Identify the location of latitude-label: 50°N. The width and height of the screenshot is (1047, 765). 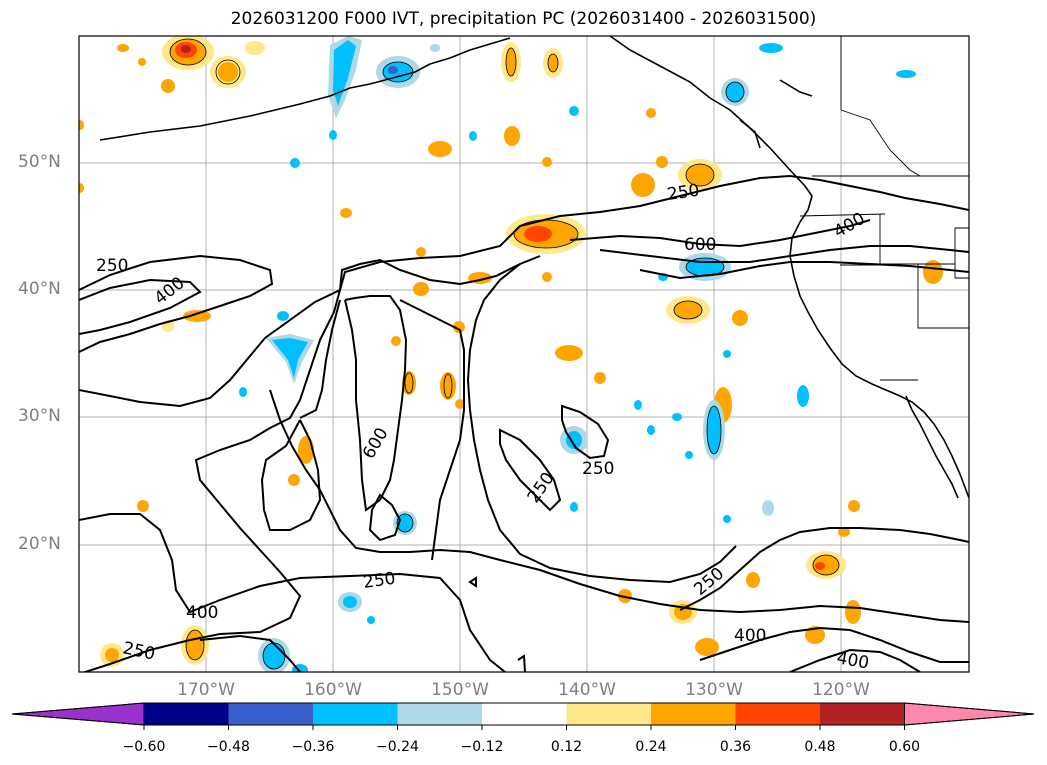
(39, 162).